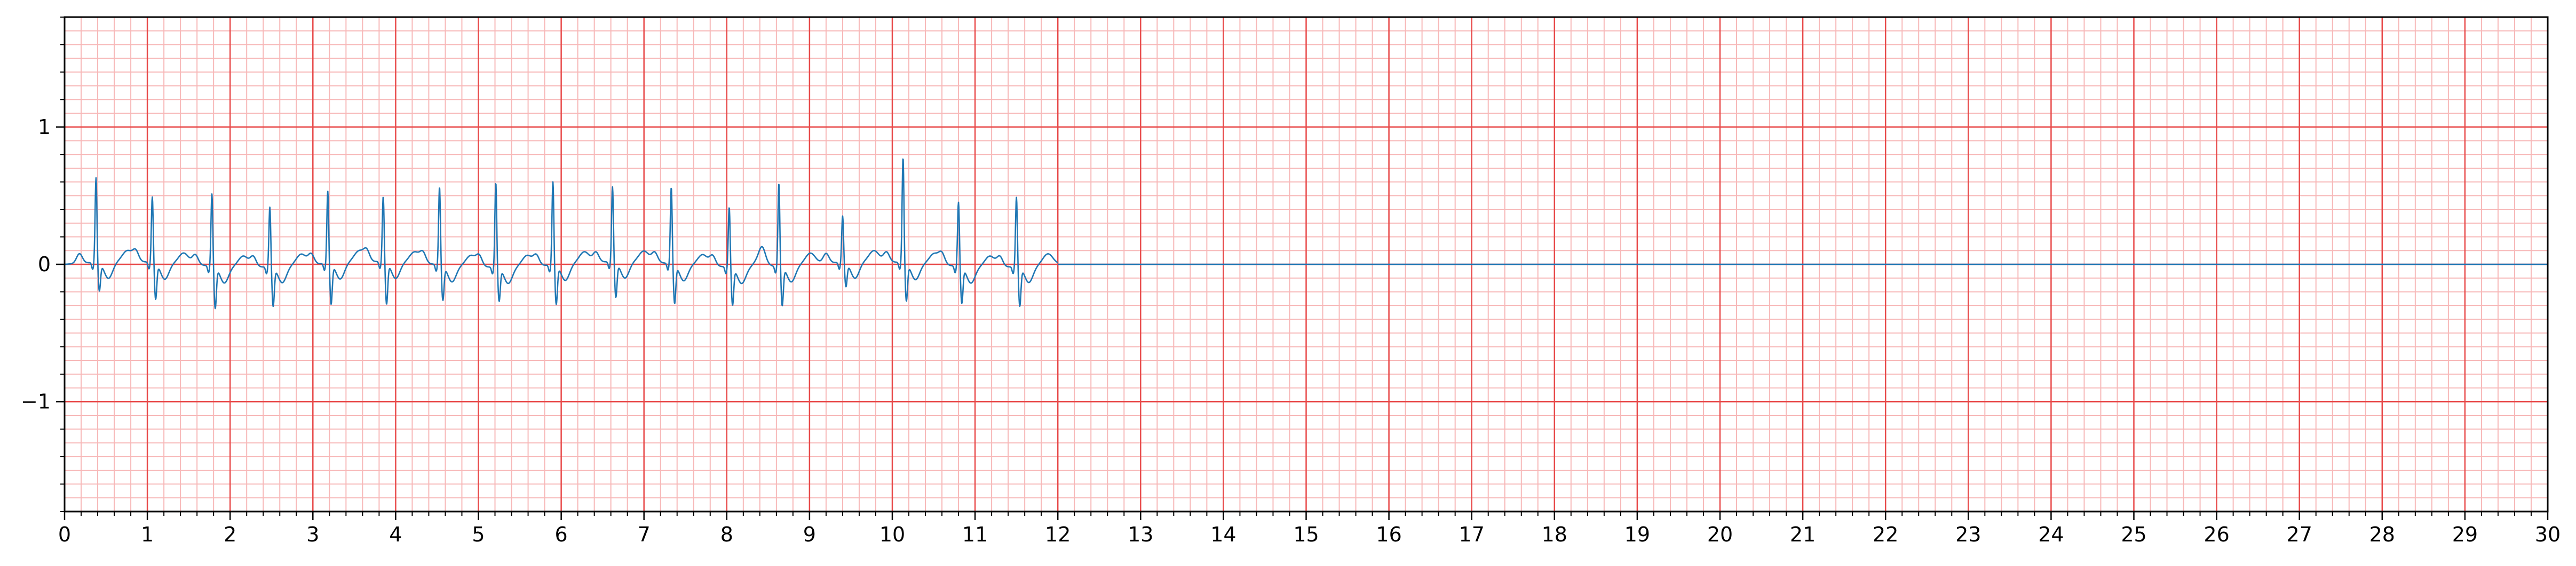 This screenshot has width=2576, height=566. I want to click on y-tick-label: 1, so click(44, 127).